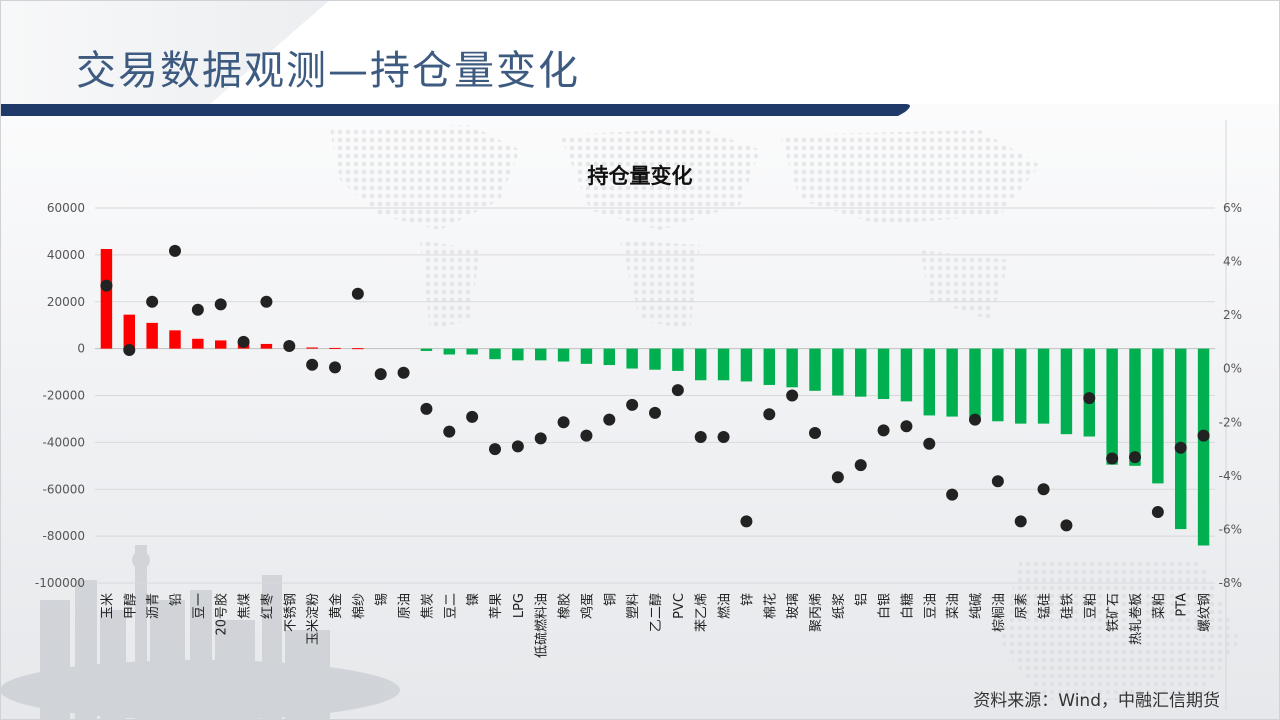  What do you see at coordinates (165, 52) in the screenshot?
I see `title-shadow-band` at bounding box center [165, 52].